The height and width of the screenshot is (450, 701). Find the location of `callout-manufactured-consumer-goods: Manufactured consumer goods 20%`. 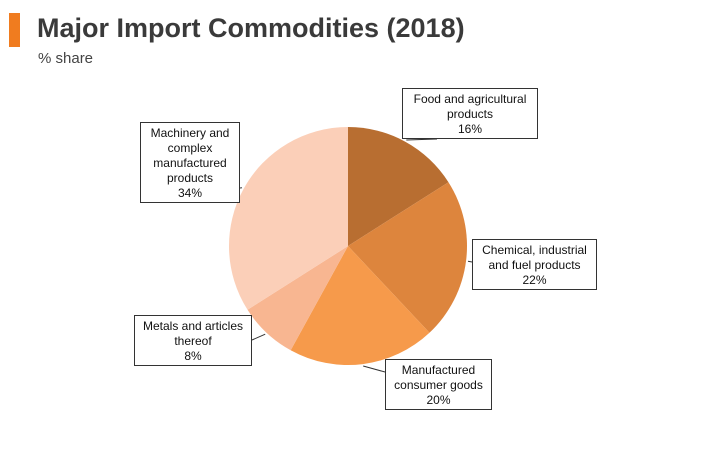

callout-manufactured-consumer-goods: Manufactured consumer goods 20% is located at coordinates (438, 384).